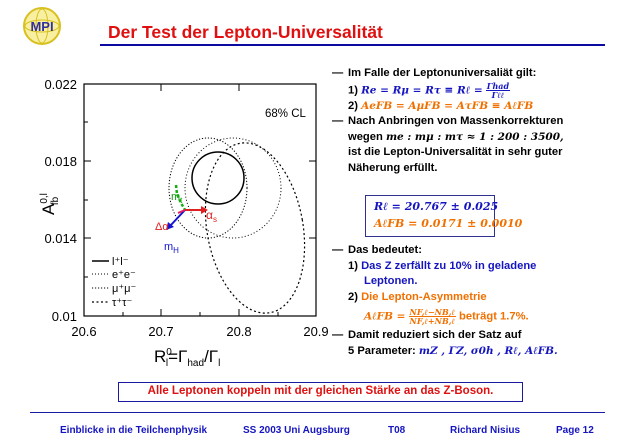  I want to click on legend-entry: τ⁺τ⁻, so click(122, 303).